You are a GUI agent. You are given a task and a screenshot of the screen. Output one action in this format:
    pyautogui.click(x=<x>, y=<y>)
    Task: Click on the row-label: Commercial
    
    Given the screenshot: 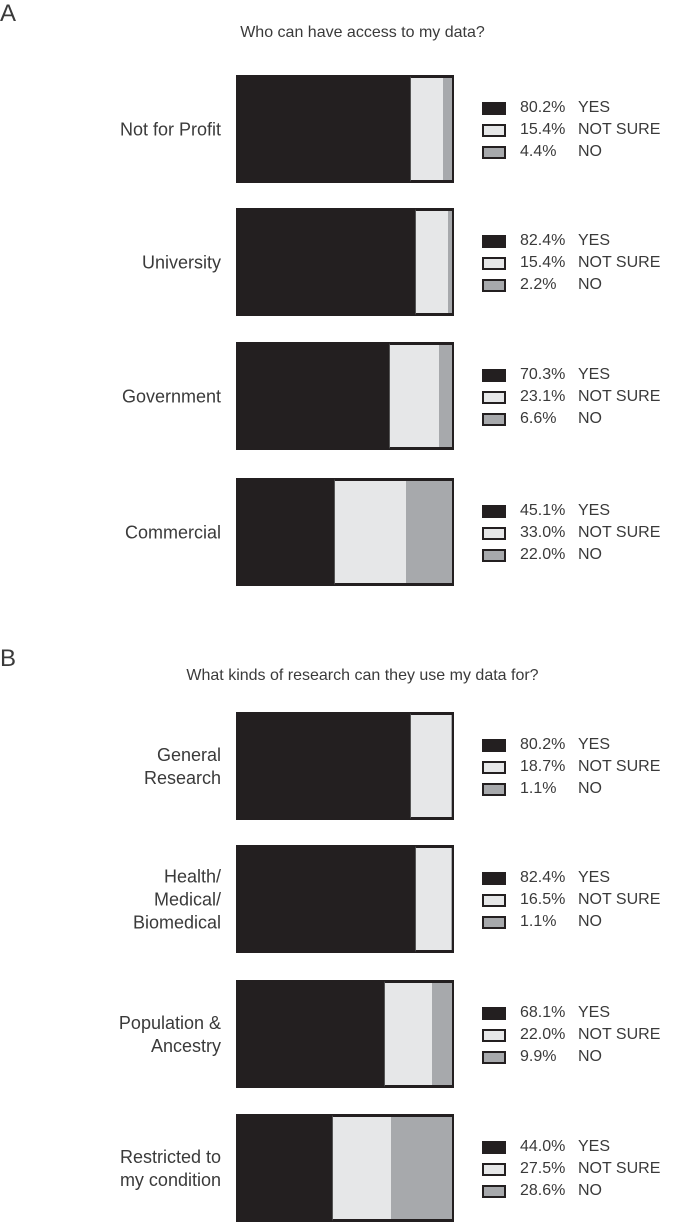 What is the action you would take?
    pyautogui.click(x=172, y=532)
    